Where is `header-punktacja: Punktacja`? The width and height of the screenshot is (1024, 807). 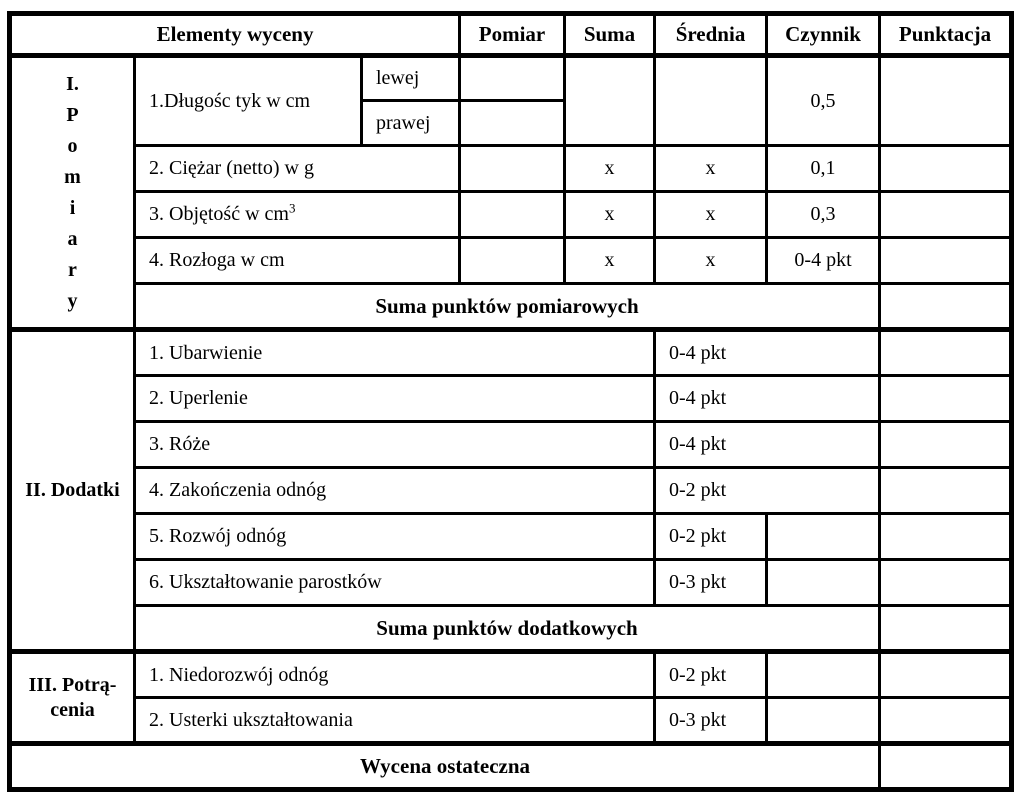
header-punktacja: Punktacja is located at coordinates (946, 34).